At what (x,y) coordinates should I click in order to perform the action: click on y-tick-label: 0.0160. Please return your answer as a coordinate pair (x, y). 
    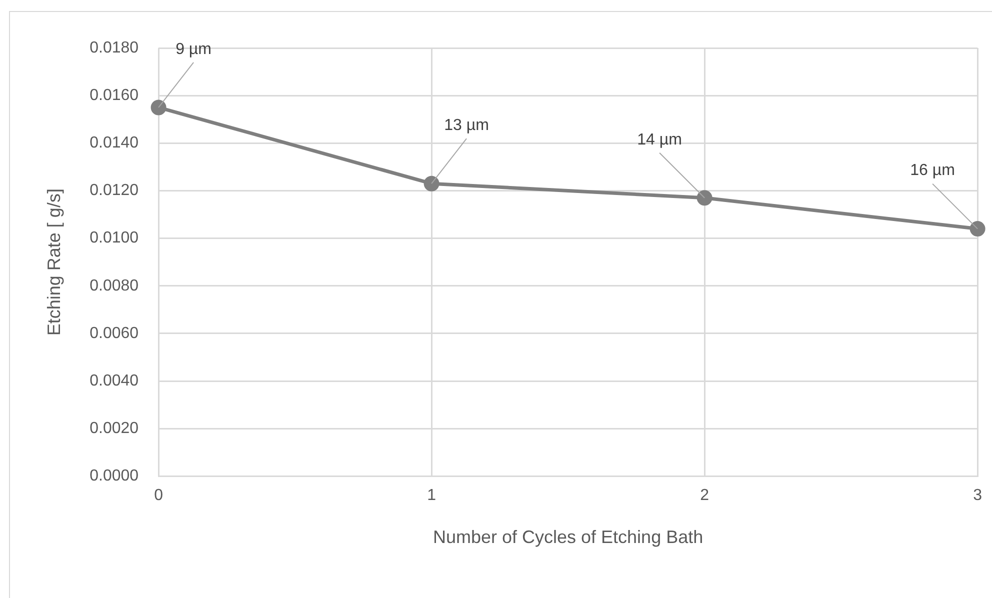
    Looking at the image, I should click on (114, 95).